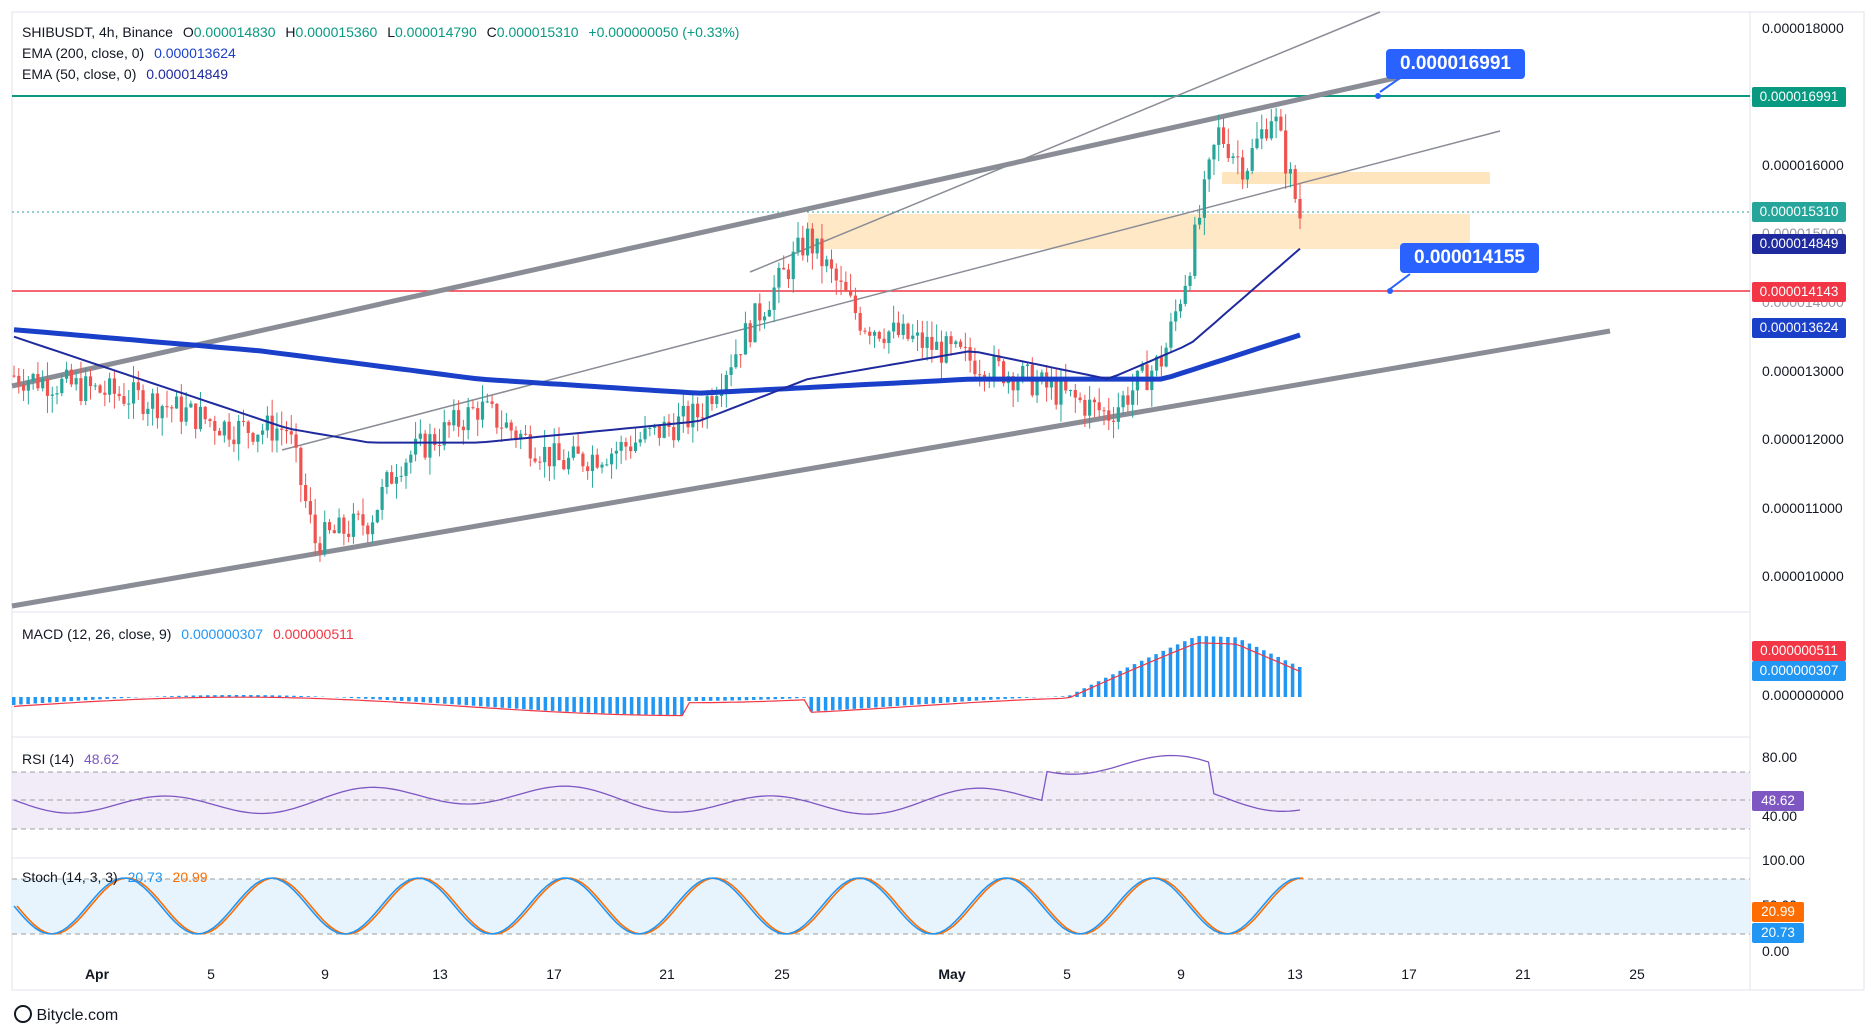  I want to click on price-axis-label: 0.000016000, so click(1803, 165).